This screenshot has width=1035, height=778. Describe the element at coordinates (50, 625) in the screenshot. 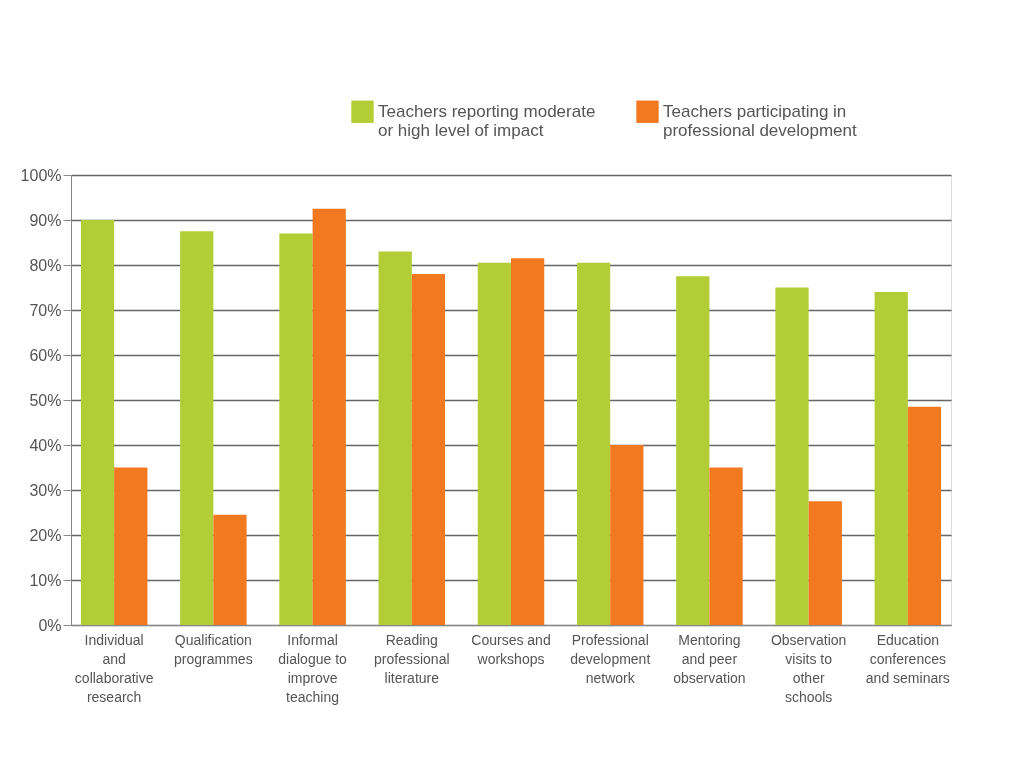

I see `y-tick-label: 0%` at that location.